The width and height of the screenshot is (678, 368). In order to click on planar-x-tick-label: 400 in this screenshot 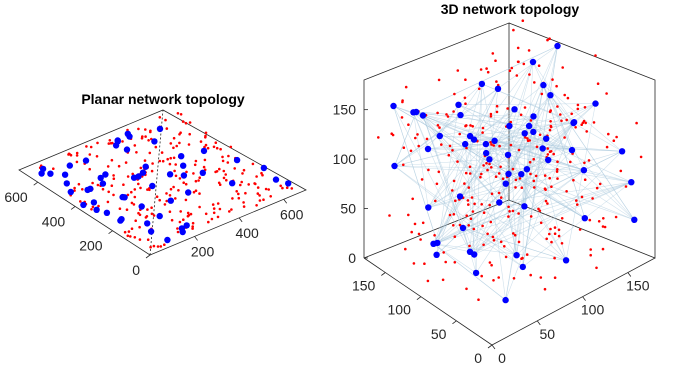, I will do `click(247, 233)`.